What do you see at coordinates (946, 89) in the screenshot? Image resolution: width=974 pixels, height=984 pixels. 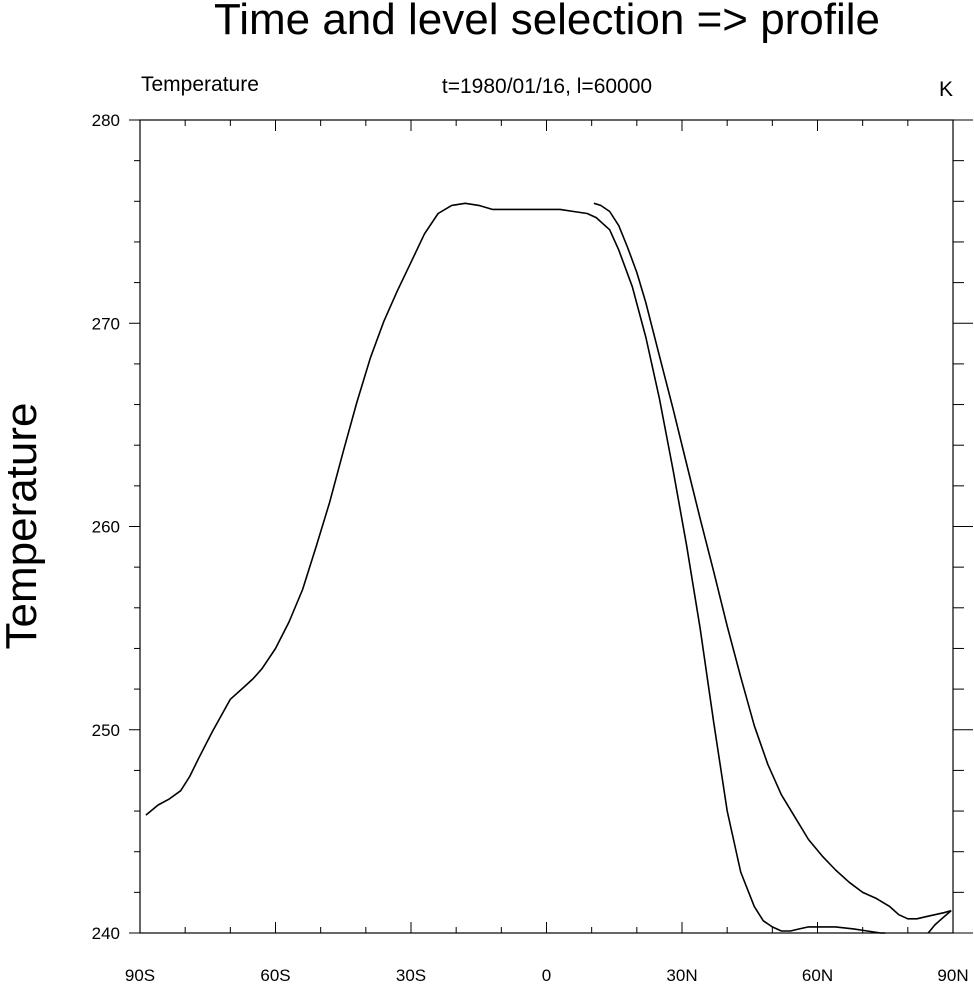 I see `right-string: K` at bounding box center [946, 89].